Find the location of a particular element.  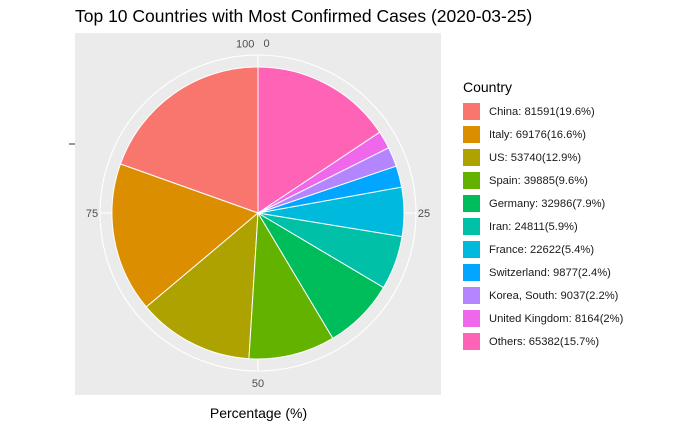

theta-tick-label: 0 is located at coordinates (266, 44).